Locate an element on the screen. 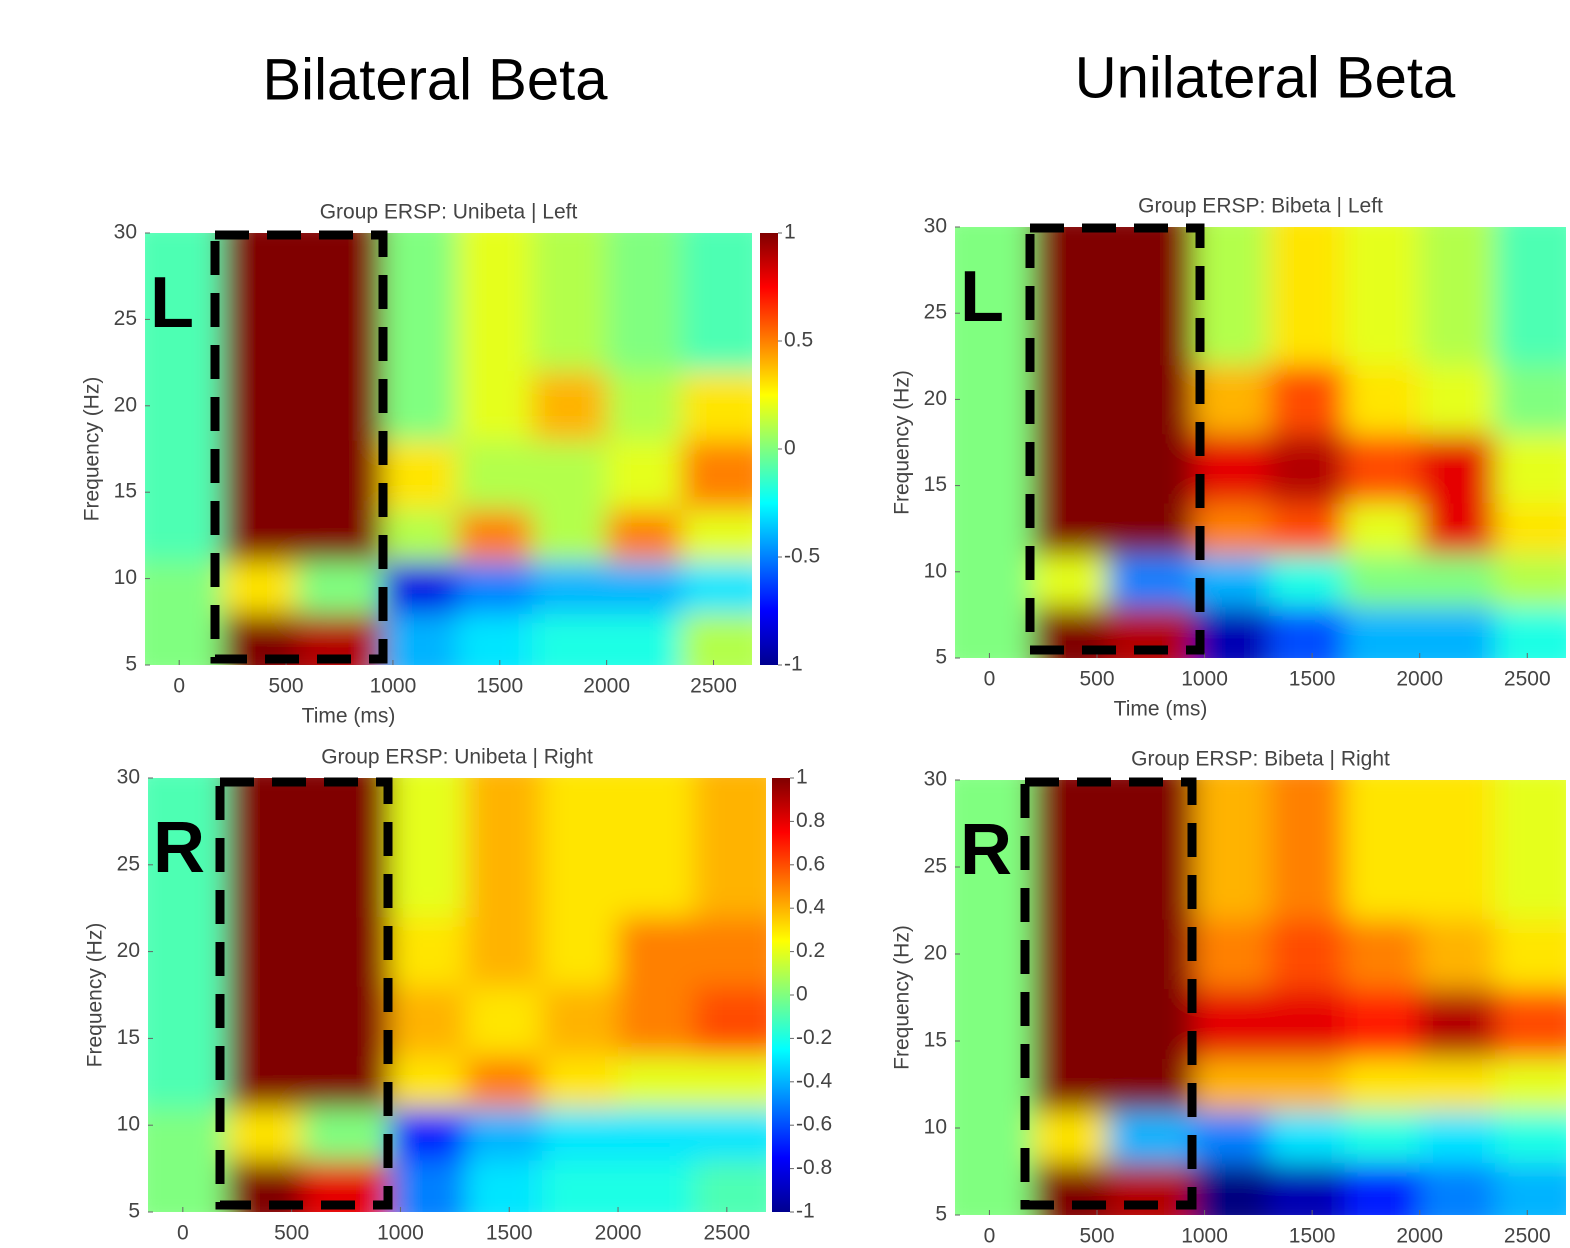 The width and height of the screenshot is (1570, 1248). highlight-box is located at coordinates (304, 993).